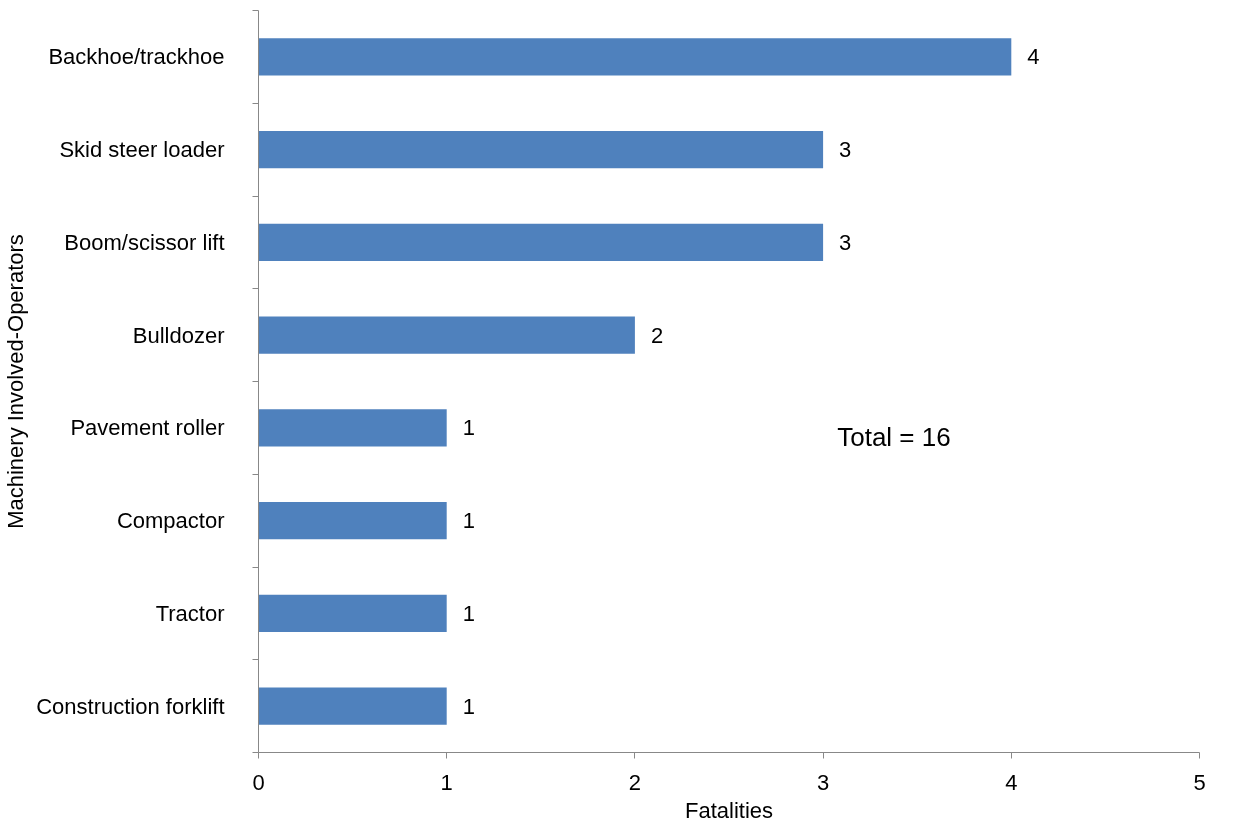 The height and width of the screenshot is (825, 1239). Describe the element at coordinates (136, 57) in the screenshot. I see `y-tick-label: Backhoe/trackhoe` at that location.